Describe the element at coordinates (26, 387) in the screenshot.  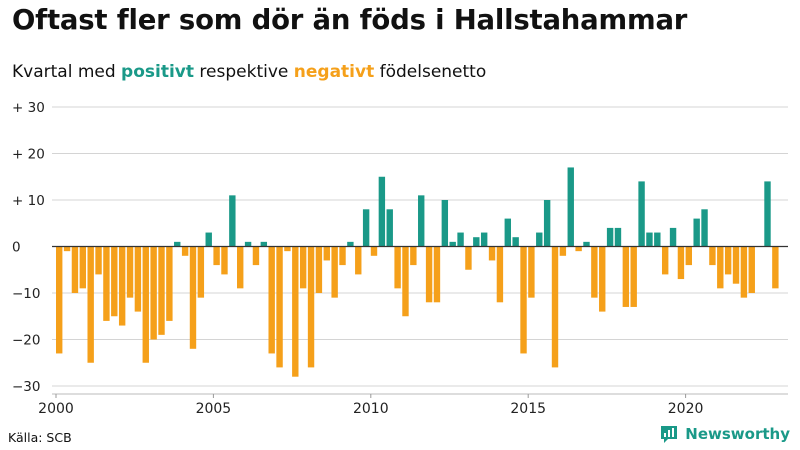
I see `y-tick-label: −30` at that location.